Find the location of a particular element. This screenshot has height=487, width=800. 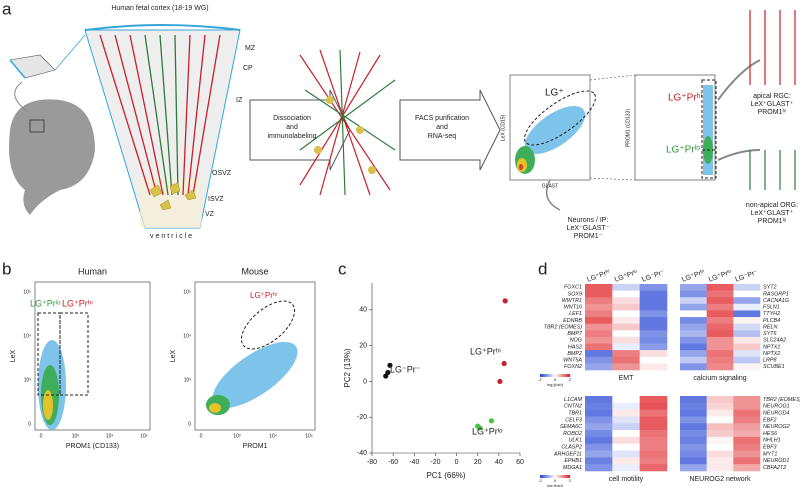

gene-label: BMP7 is located at coordinates (575, 334).